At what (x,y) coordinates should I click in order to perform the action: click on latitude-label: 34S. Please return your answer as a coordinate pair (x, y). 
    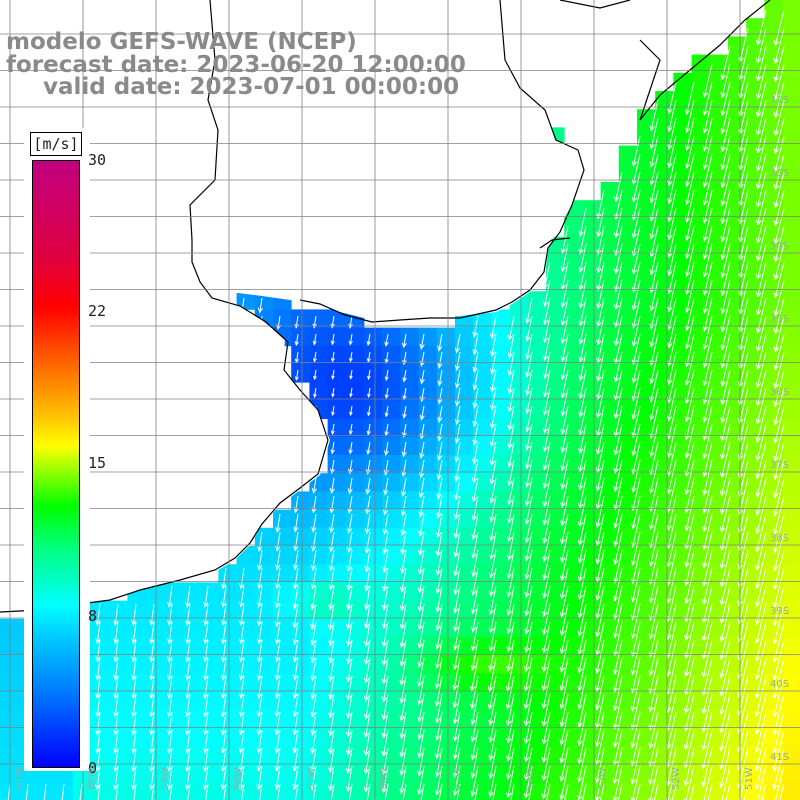
    Looking at the image, I should click on (780, 246).